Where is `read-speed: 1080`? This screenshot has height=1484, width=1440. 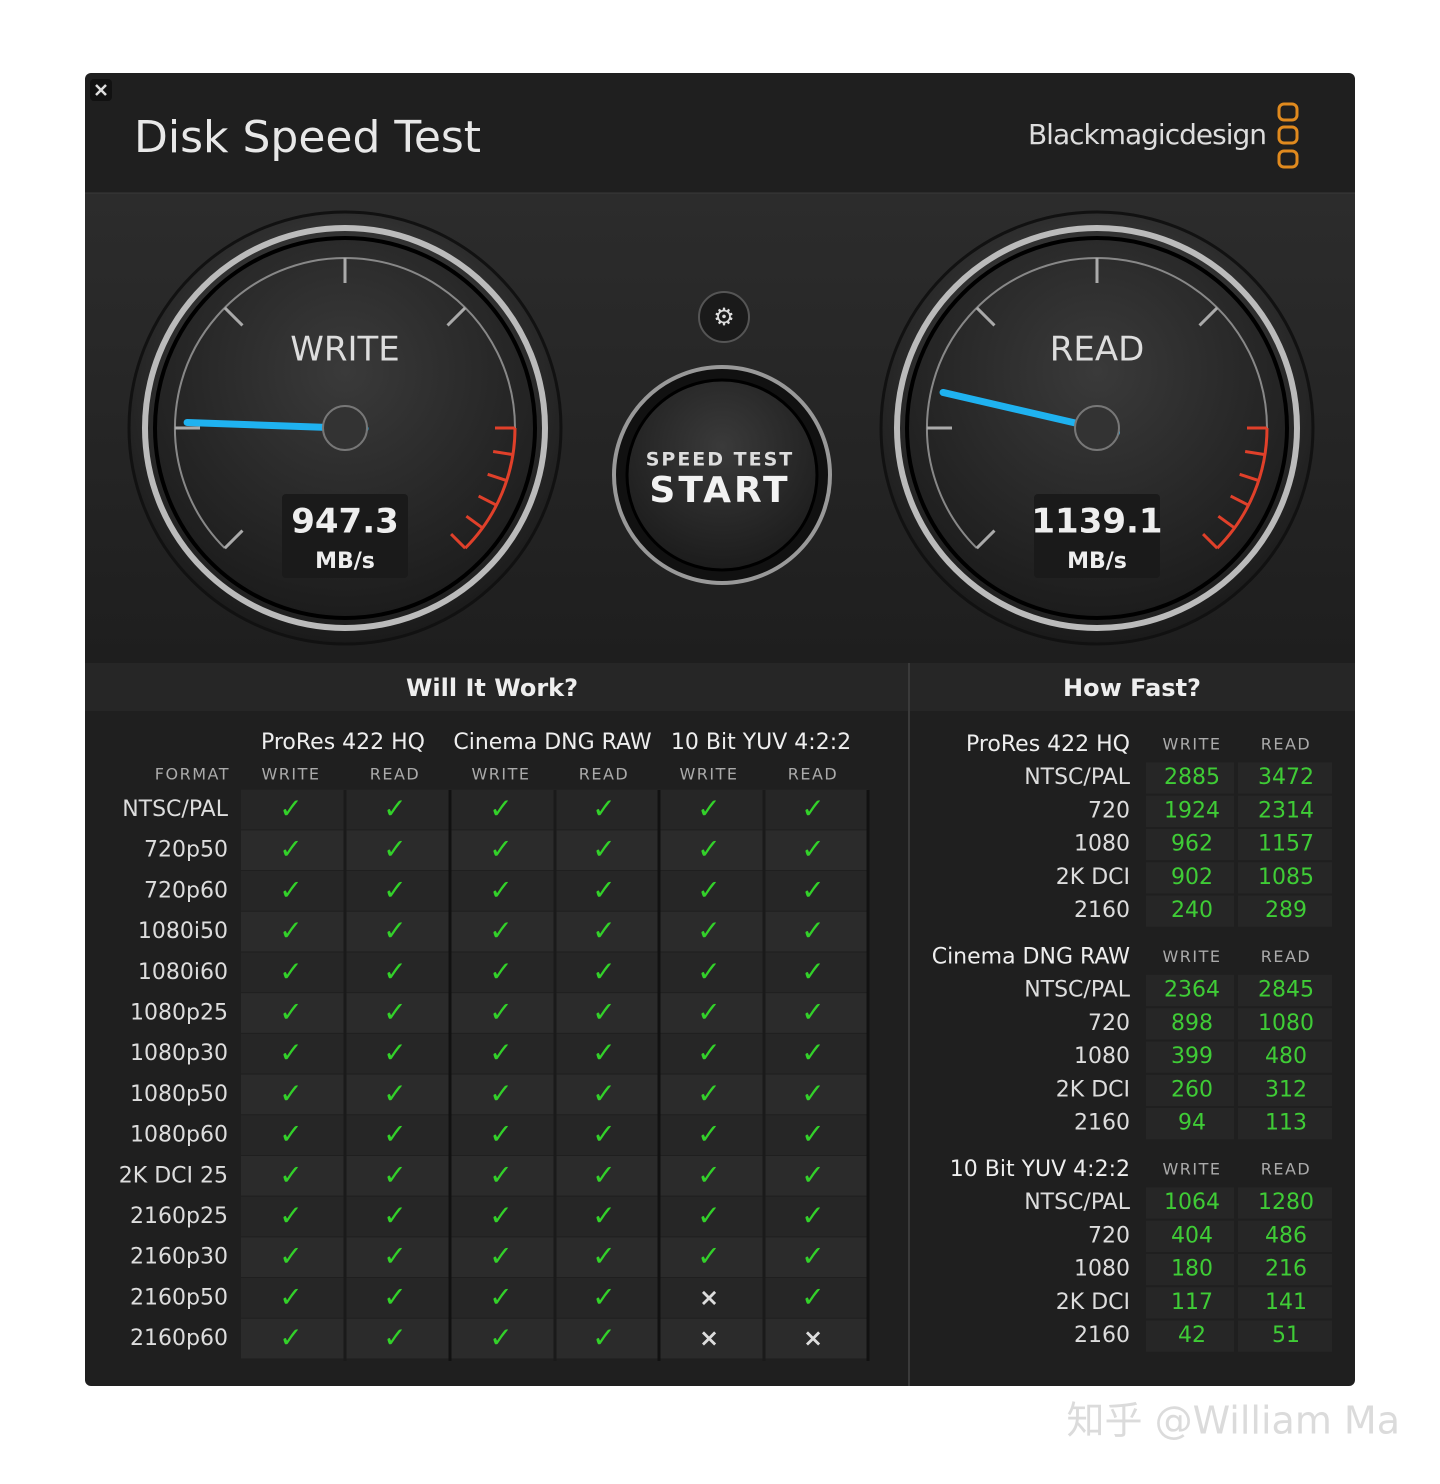 read-speed: 1080 is located at coordinates (1286, 1023).